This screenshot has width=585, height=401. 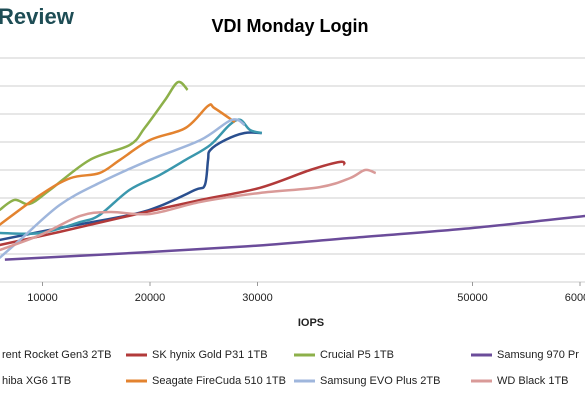 I want to click on legend-label: WD Black 1TB, so click(x=533, y=381).